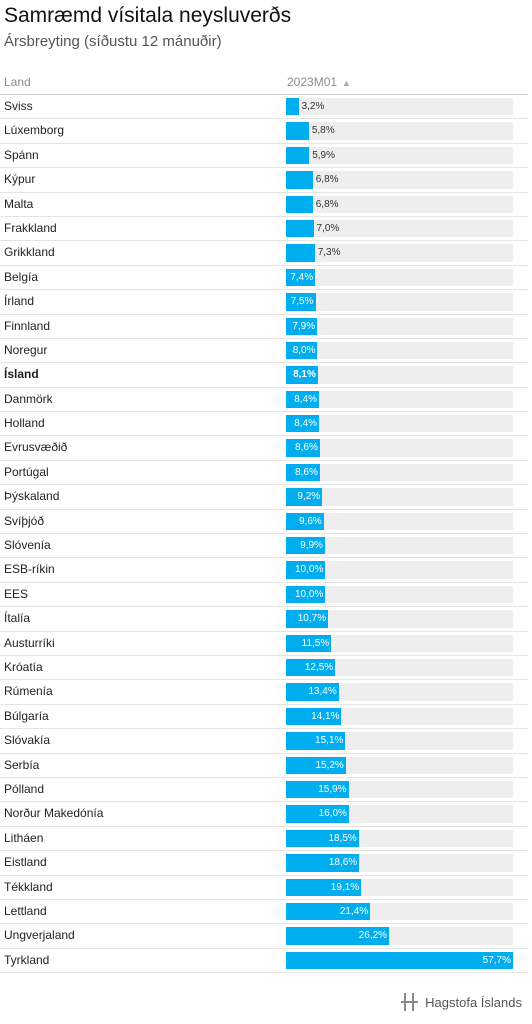 The image size is (532, 1024). I want to click on bar-track: 13,4%, so click(399, 692).